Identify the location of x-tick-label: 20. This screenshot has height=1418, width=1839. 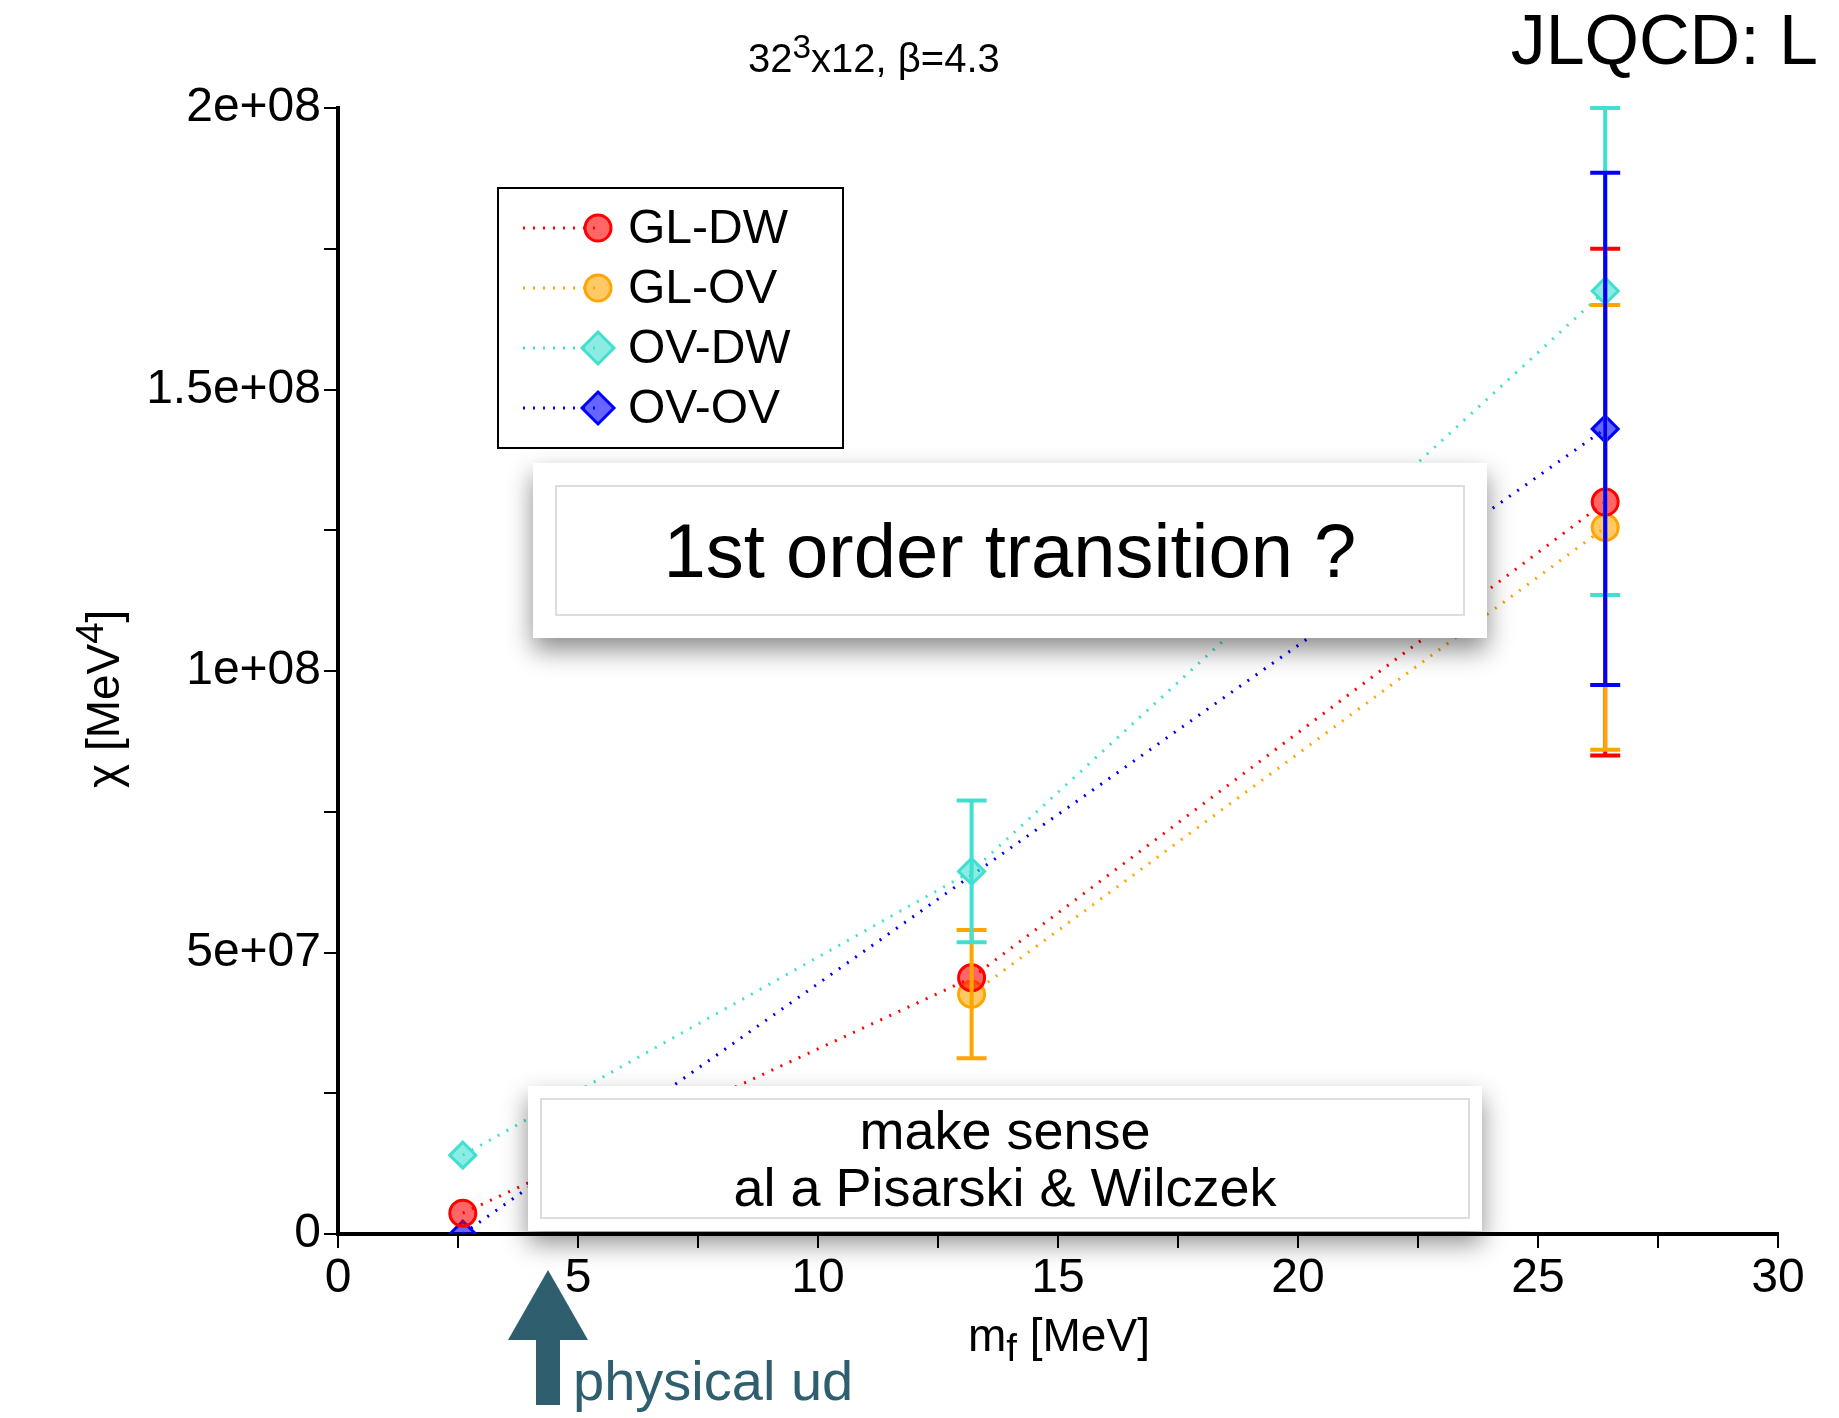
(1298, 1276).